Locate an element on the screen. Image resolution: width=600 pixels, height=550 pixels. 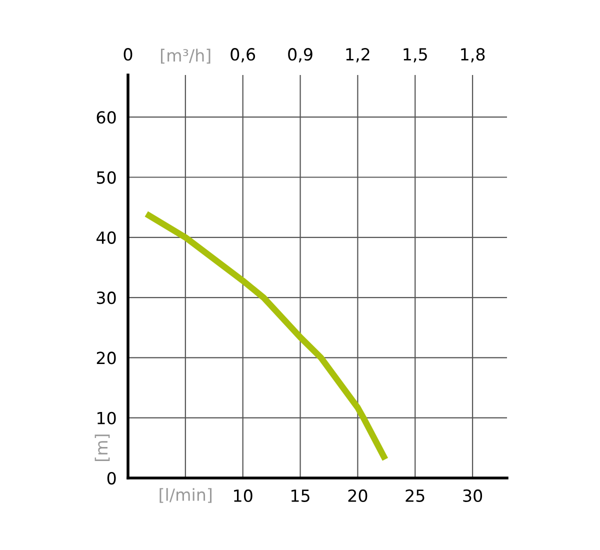
x2-tick-label: 1,5 is located at coordinates (415, 55).